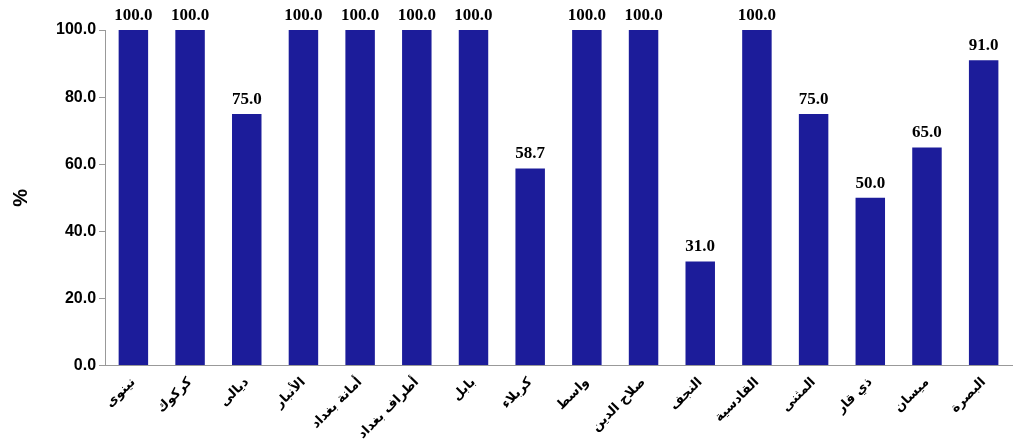  Describe the element at coordinates (983, 45) in the screenshot. I see `data-label: 91.0` at that location.